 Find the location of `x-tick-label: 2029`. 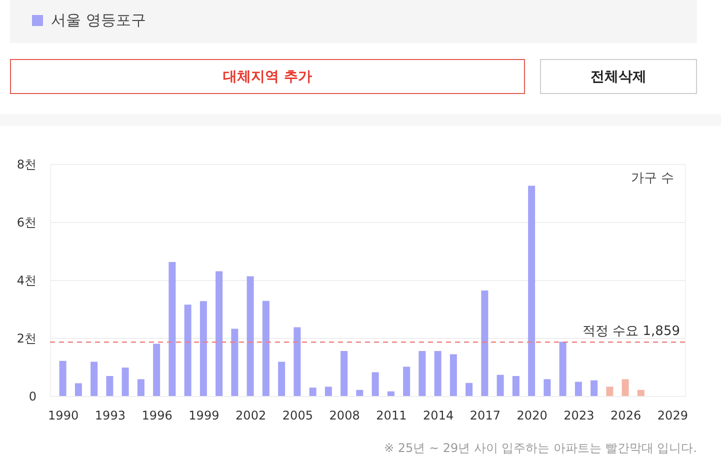

x-tick-label: 2029 is located at coordinates (672, 415).